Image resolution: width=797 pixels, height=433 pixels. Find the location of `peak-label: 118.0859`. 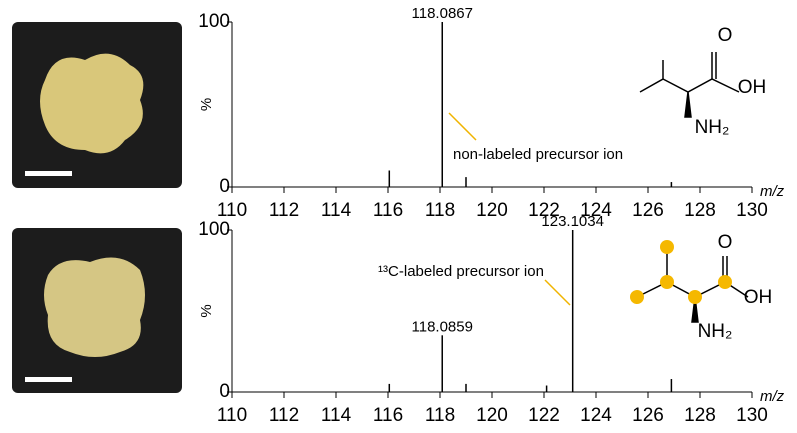

peak-label: 118.0859 is located at coordinates (442, 326).